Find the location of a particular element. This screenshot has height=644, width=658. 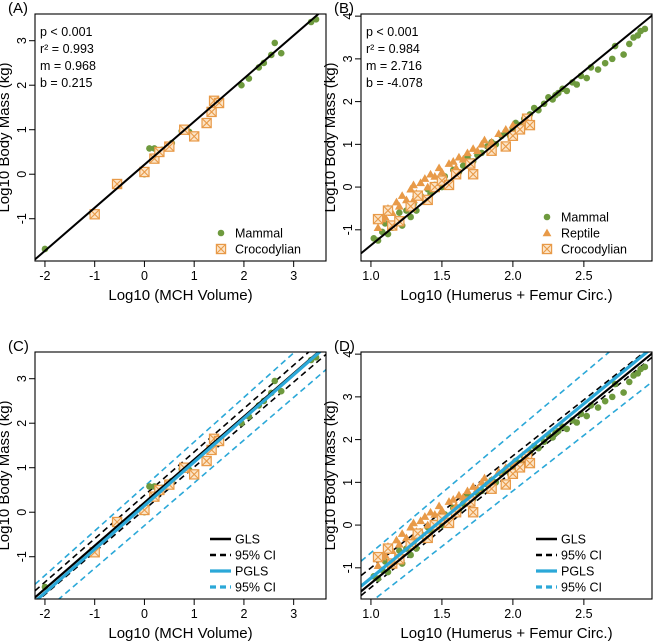

legend-label: Mammal is located at coordinates (259, 234).